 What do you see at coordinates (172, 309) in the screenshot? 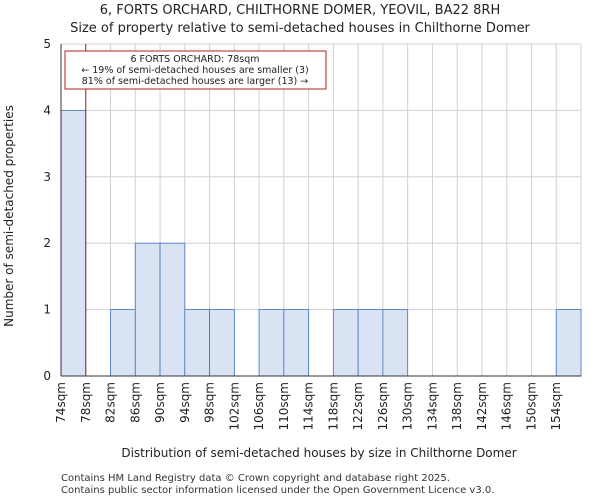
I see `bar-90sqm` at bounding box center [172, 309].